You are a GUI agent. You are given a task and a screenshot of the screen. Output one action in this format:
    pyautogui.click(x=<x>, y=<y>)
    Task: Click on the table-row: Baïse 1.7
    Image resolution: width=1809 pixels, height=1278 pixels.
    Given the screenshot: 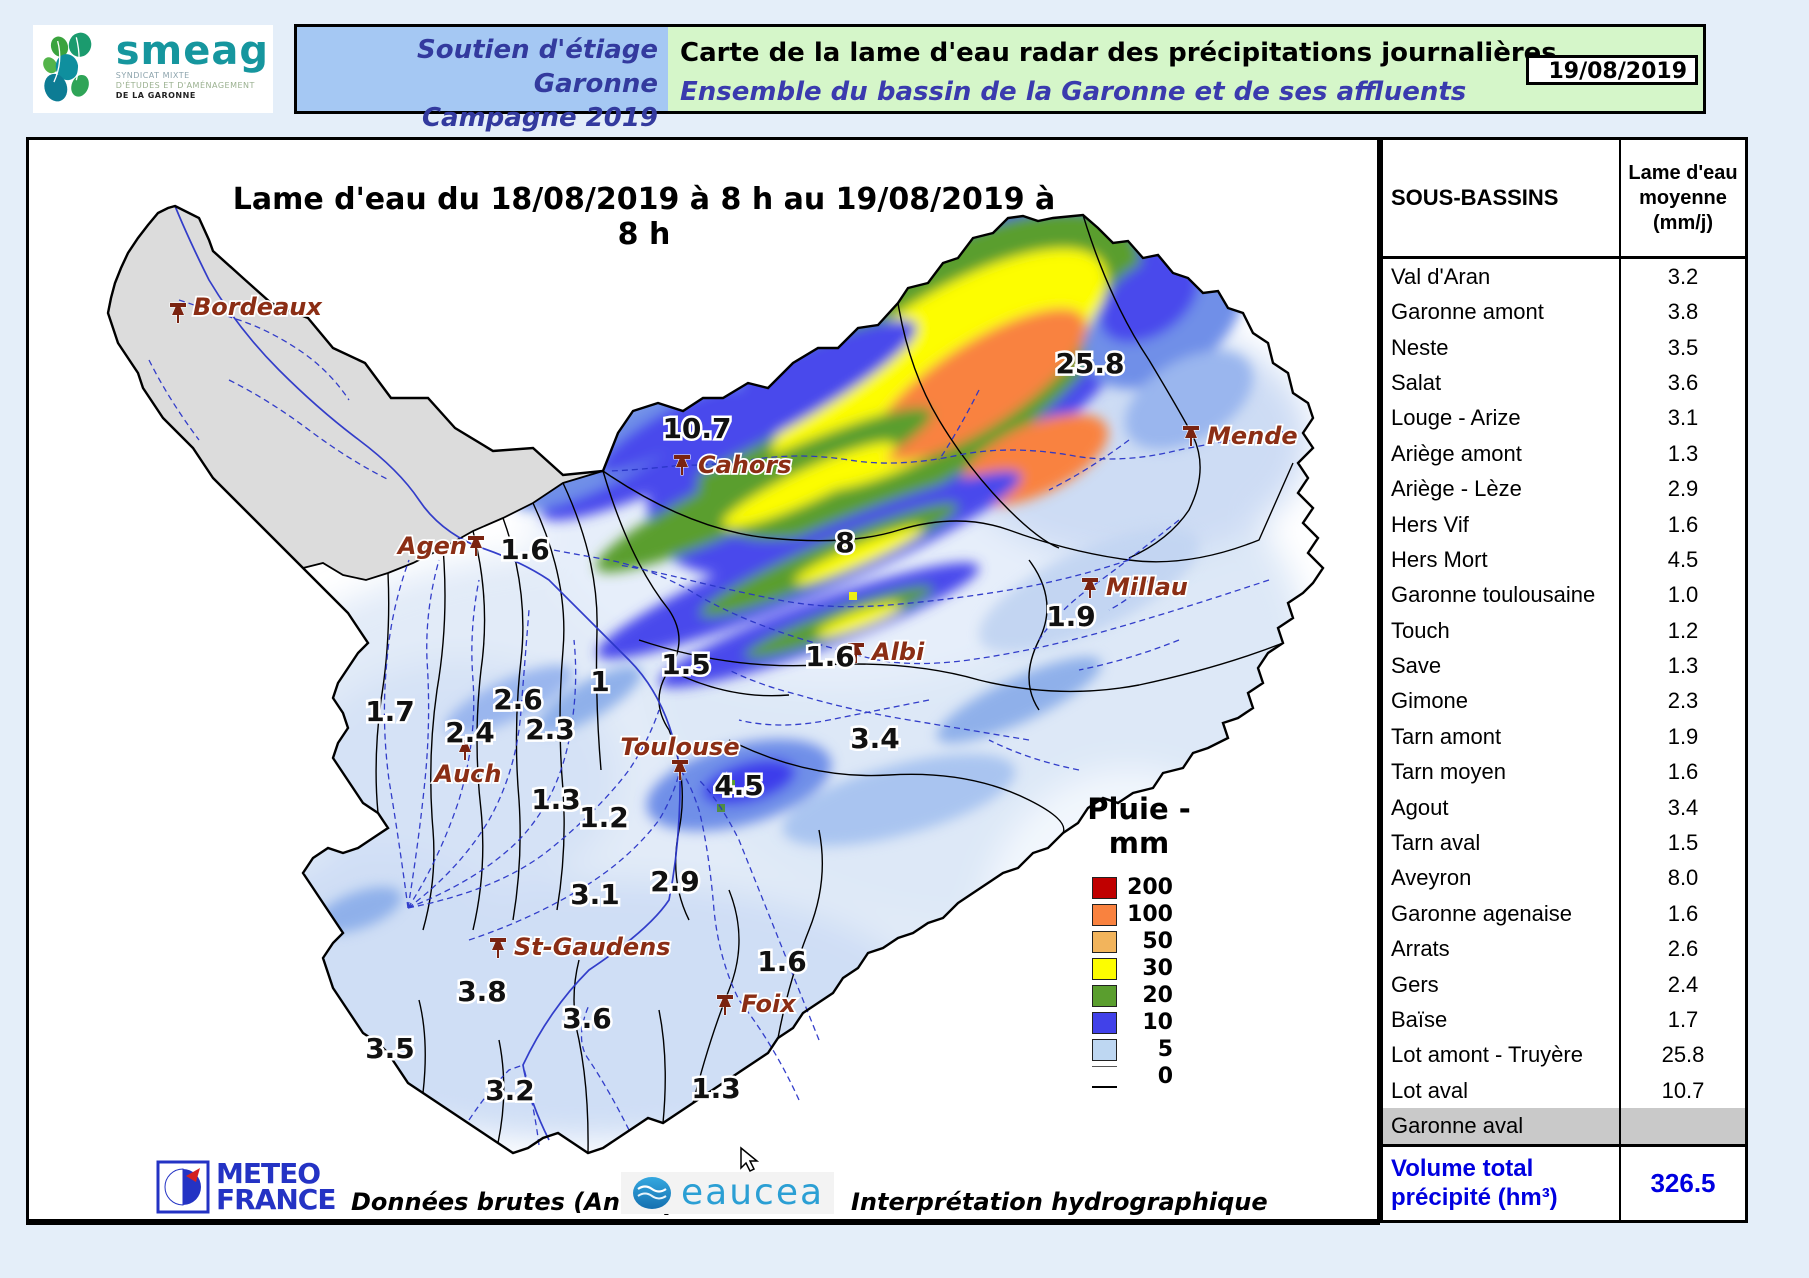 What is the action you would take?
    pyautogui.click(x=1564, y=1020)
    